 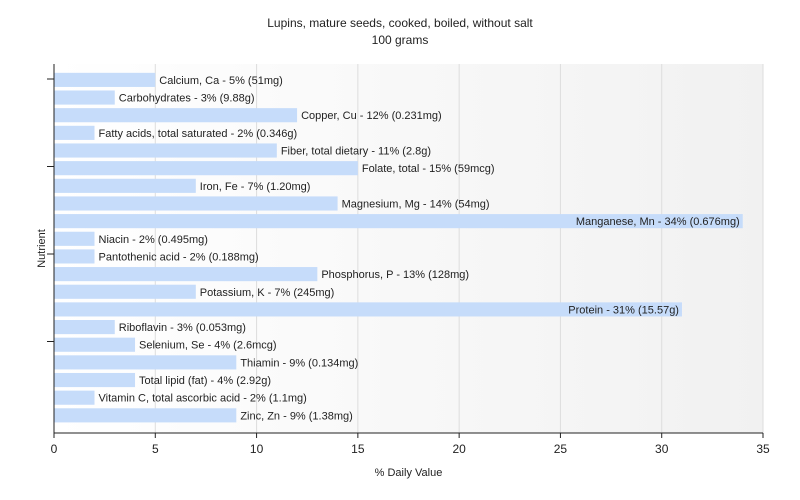 What do you see at coordinates (299, 363) in the screenshot?
I see `bar-label: Thiamin - 9% (0.134mg)` at bounding box center [299, 363].